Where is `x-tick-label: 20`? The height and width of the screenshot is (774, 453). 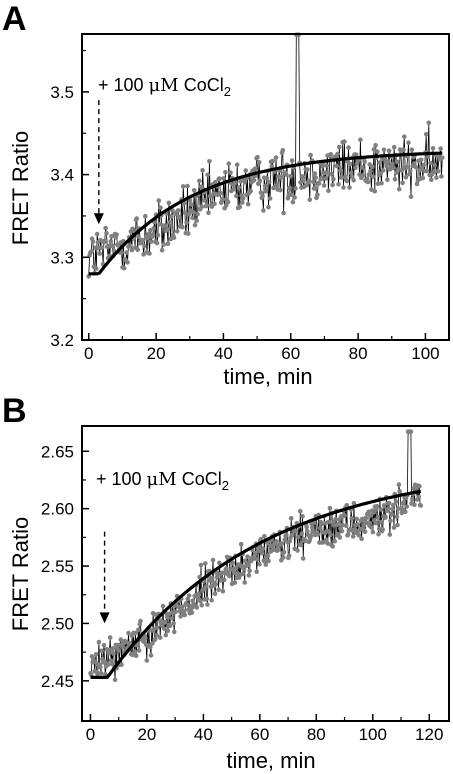 x-tick-label: 20 is located at coordinates (146, 734).